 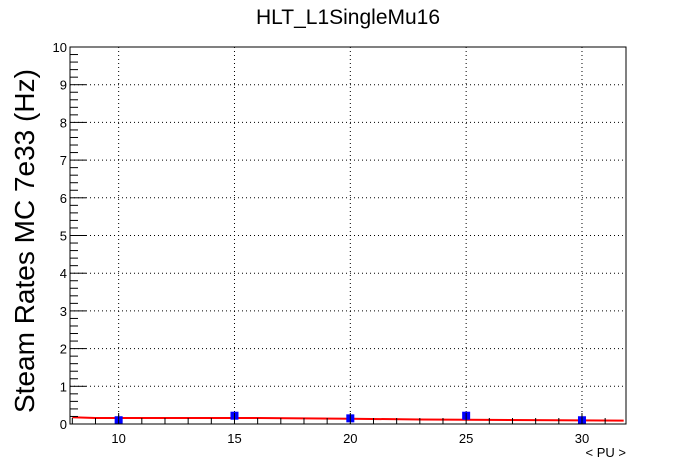 What do you see at coordinates (63, 198) in the screenshot?
I see `y-tick-label: 6` at bounding box center [63, 198].